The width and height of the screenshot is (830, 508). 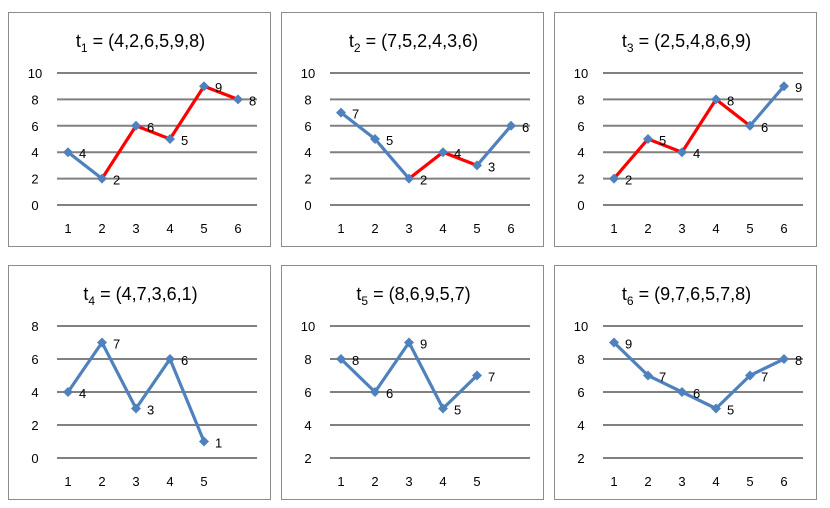 What do you see at coordinates (140, 43) in the screenshot?
I see `chart-title: t1 = (4,2,6,5,9,8)` at bounding box center [140, 43].